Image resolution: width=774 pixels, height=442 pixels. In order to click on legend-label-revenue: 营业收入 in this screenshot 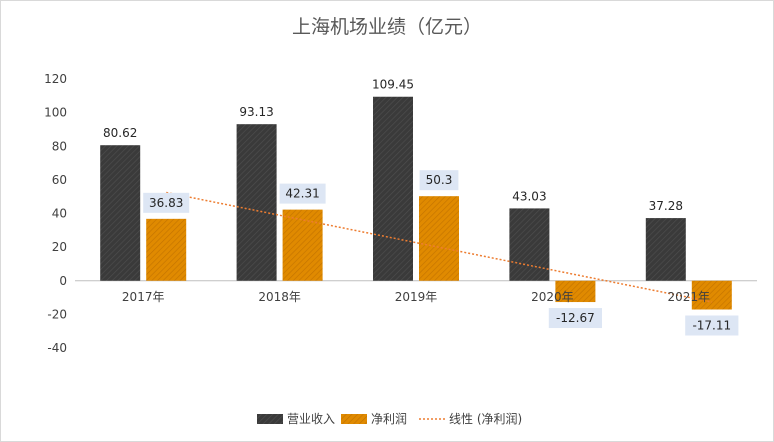, I will do `click(311, 419)`.